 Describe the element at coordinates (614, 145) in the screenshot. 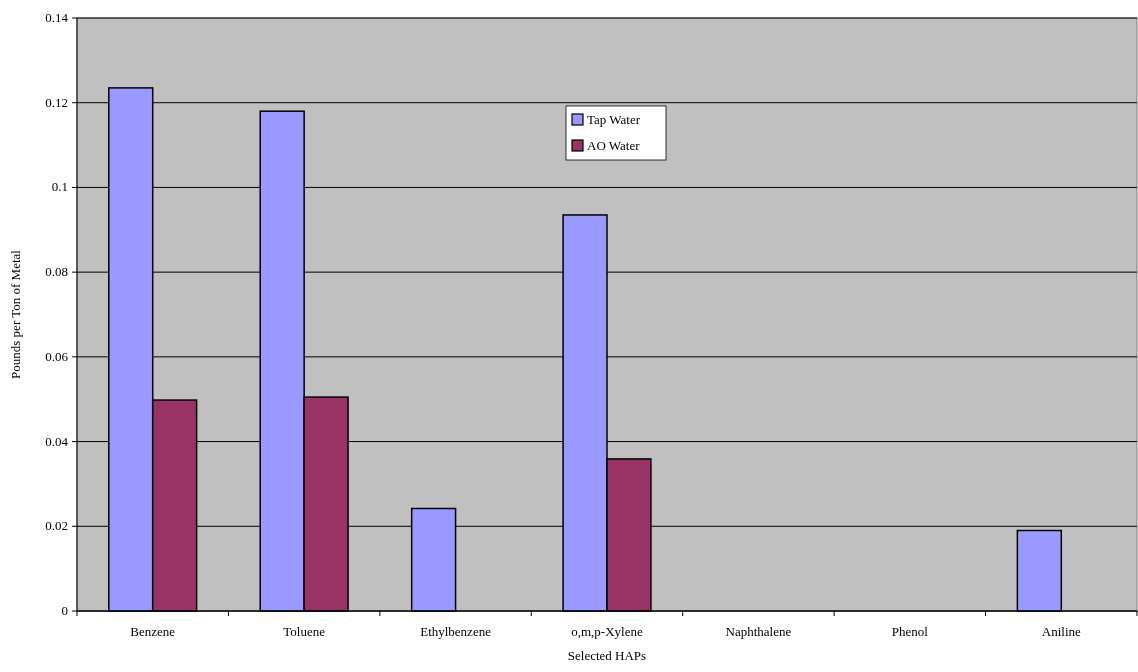

I see `legend-label: AO Water` at that location.